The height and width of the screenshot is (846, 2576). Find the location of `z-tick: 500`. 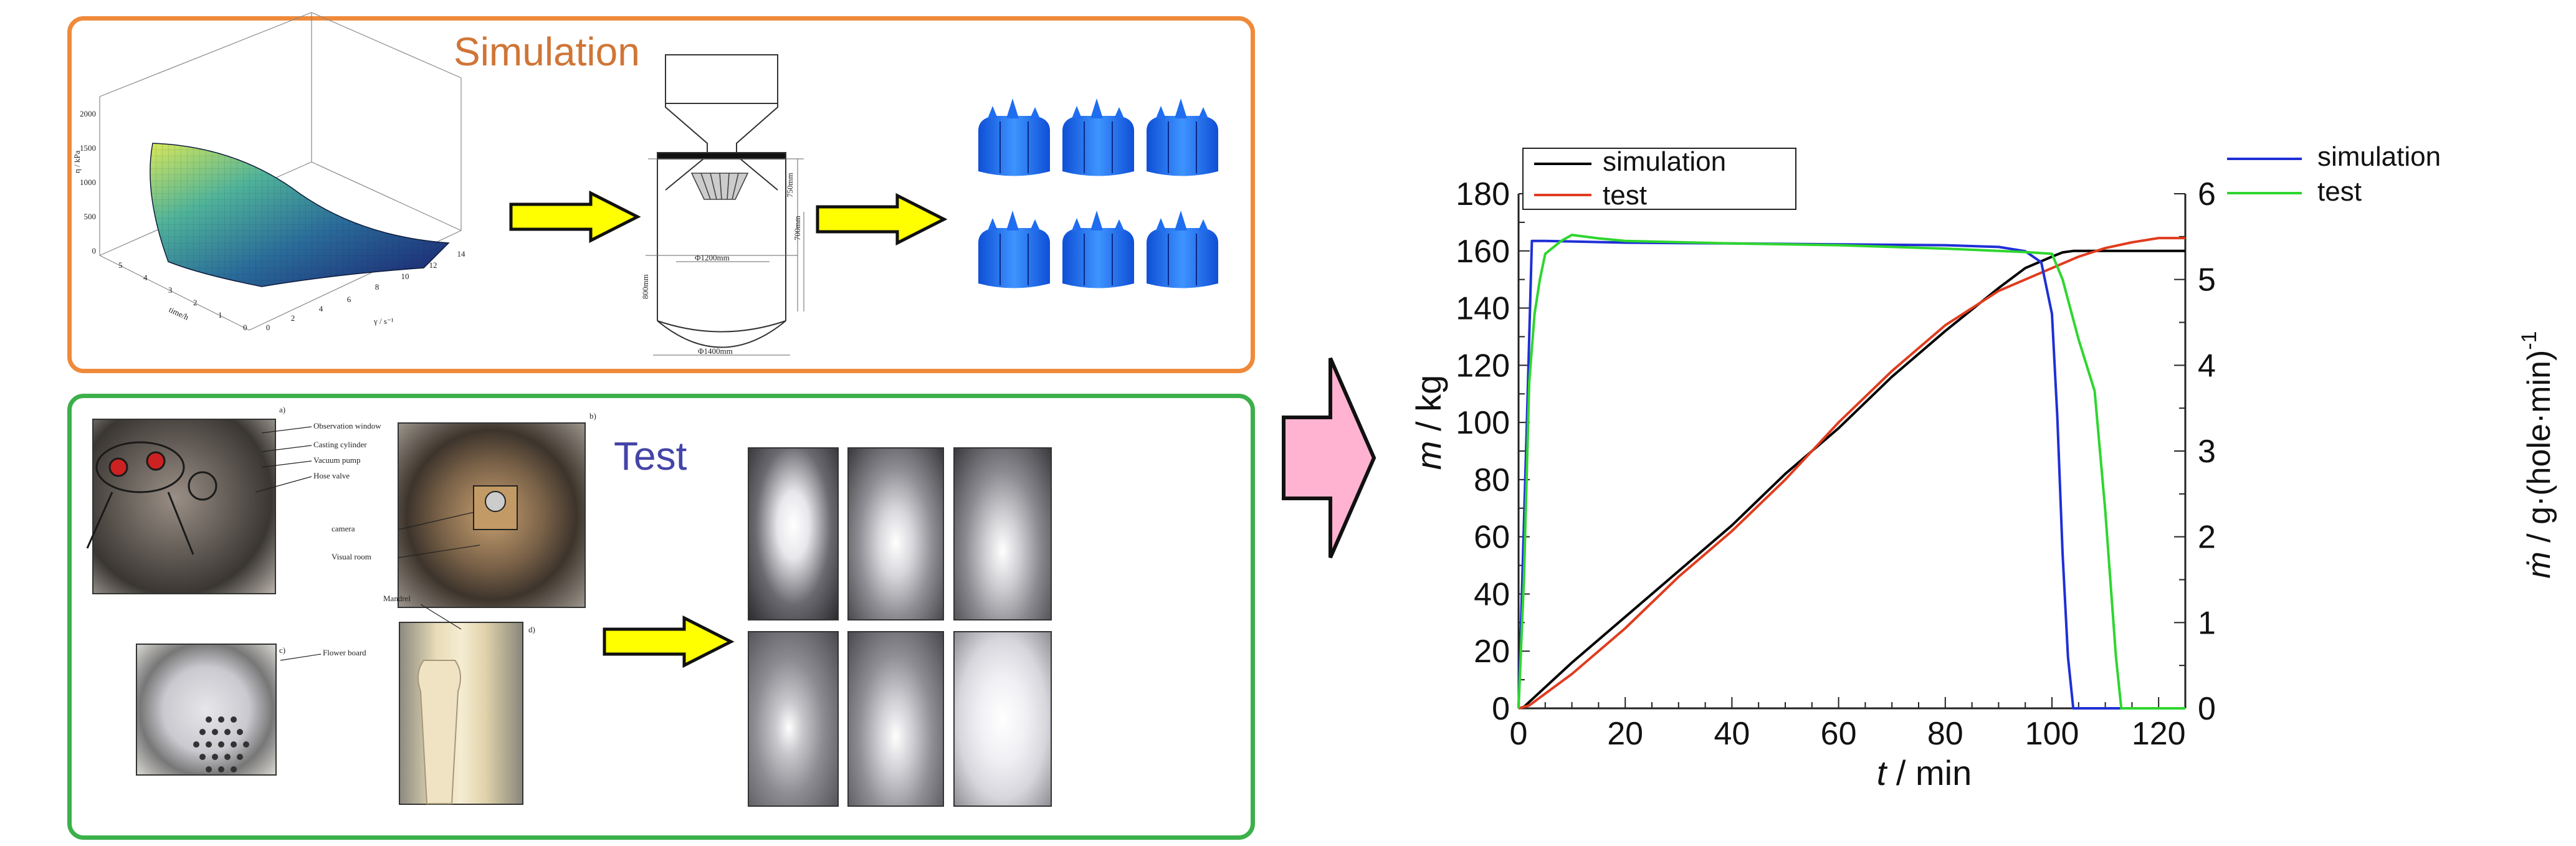

z-tick: 500 is located at coordinates (90, 216).